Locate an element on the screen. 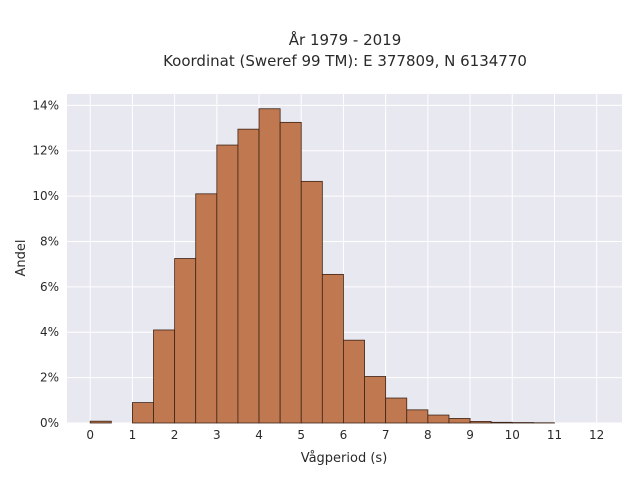  y-tick-label: 0% is located at coordinates (49, 423).